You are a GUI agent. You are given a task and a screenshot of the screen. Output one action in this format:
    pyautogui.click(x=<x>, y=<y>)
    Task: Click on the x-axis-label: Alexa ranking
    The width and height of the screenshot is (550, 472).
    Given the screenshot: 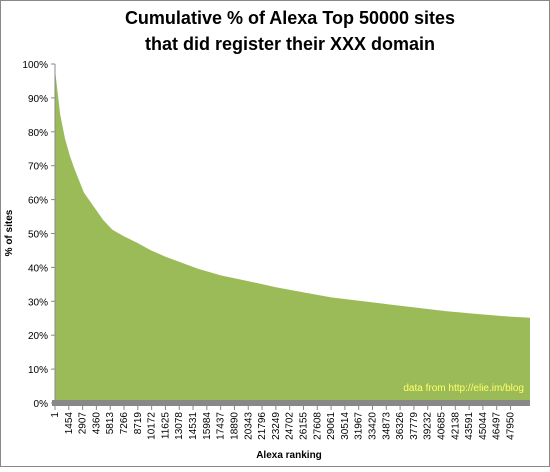 What is the action you would take?
    pyautogui.click(x=289, y=455)
    